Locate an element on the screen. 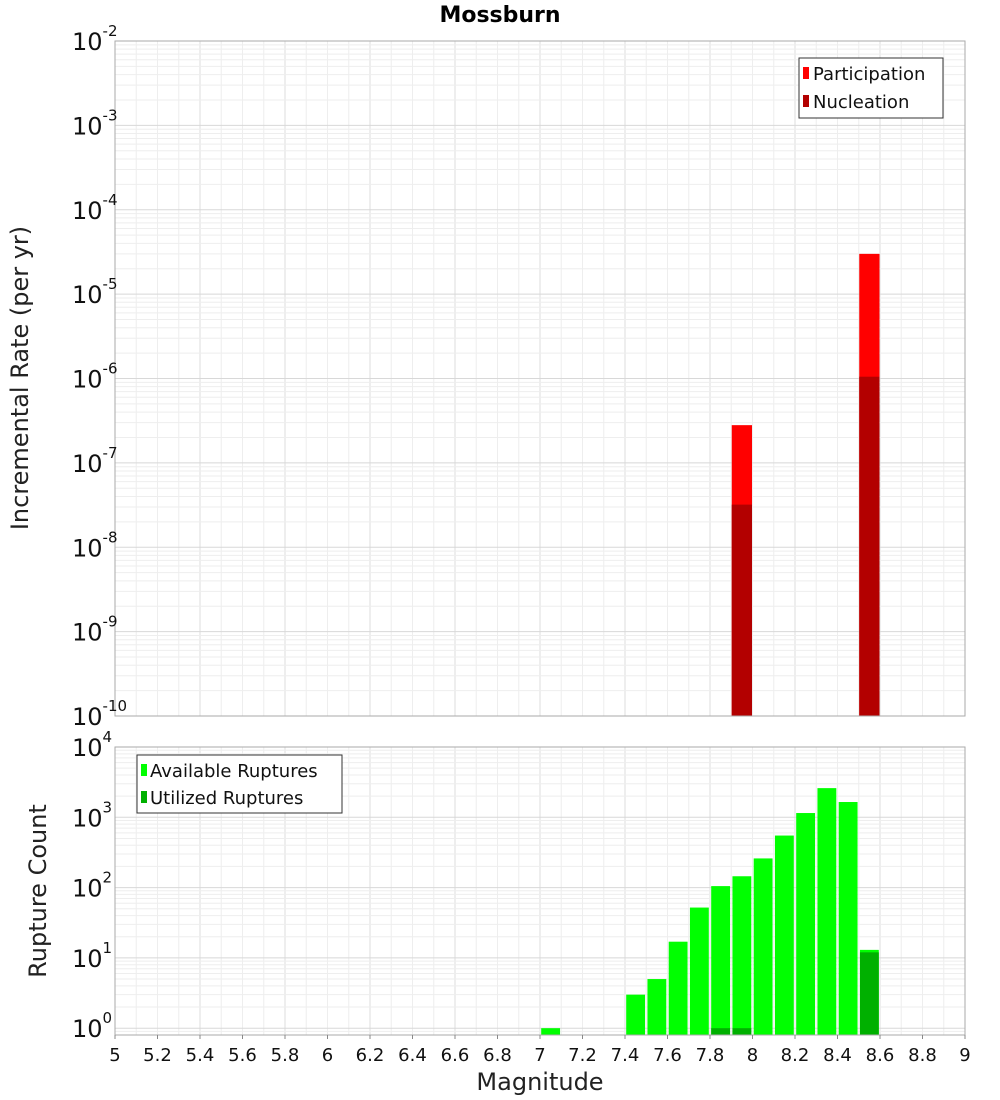  x-tick-label: 6.6 is located at coordinates (455, 1055).